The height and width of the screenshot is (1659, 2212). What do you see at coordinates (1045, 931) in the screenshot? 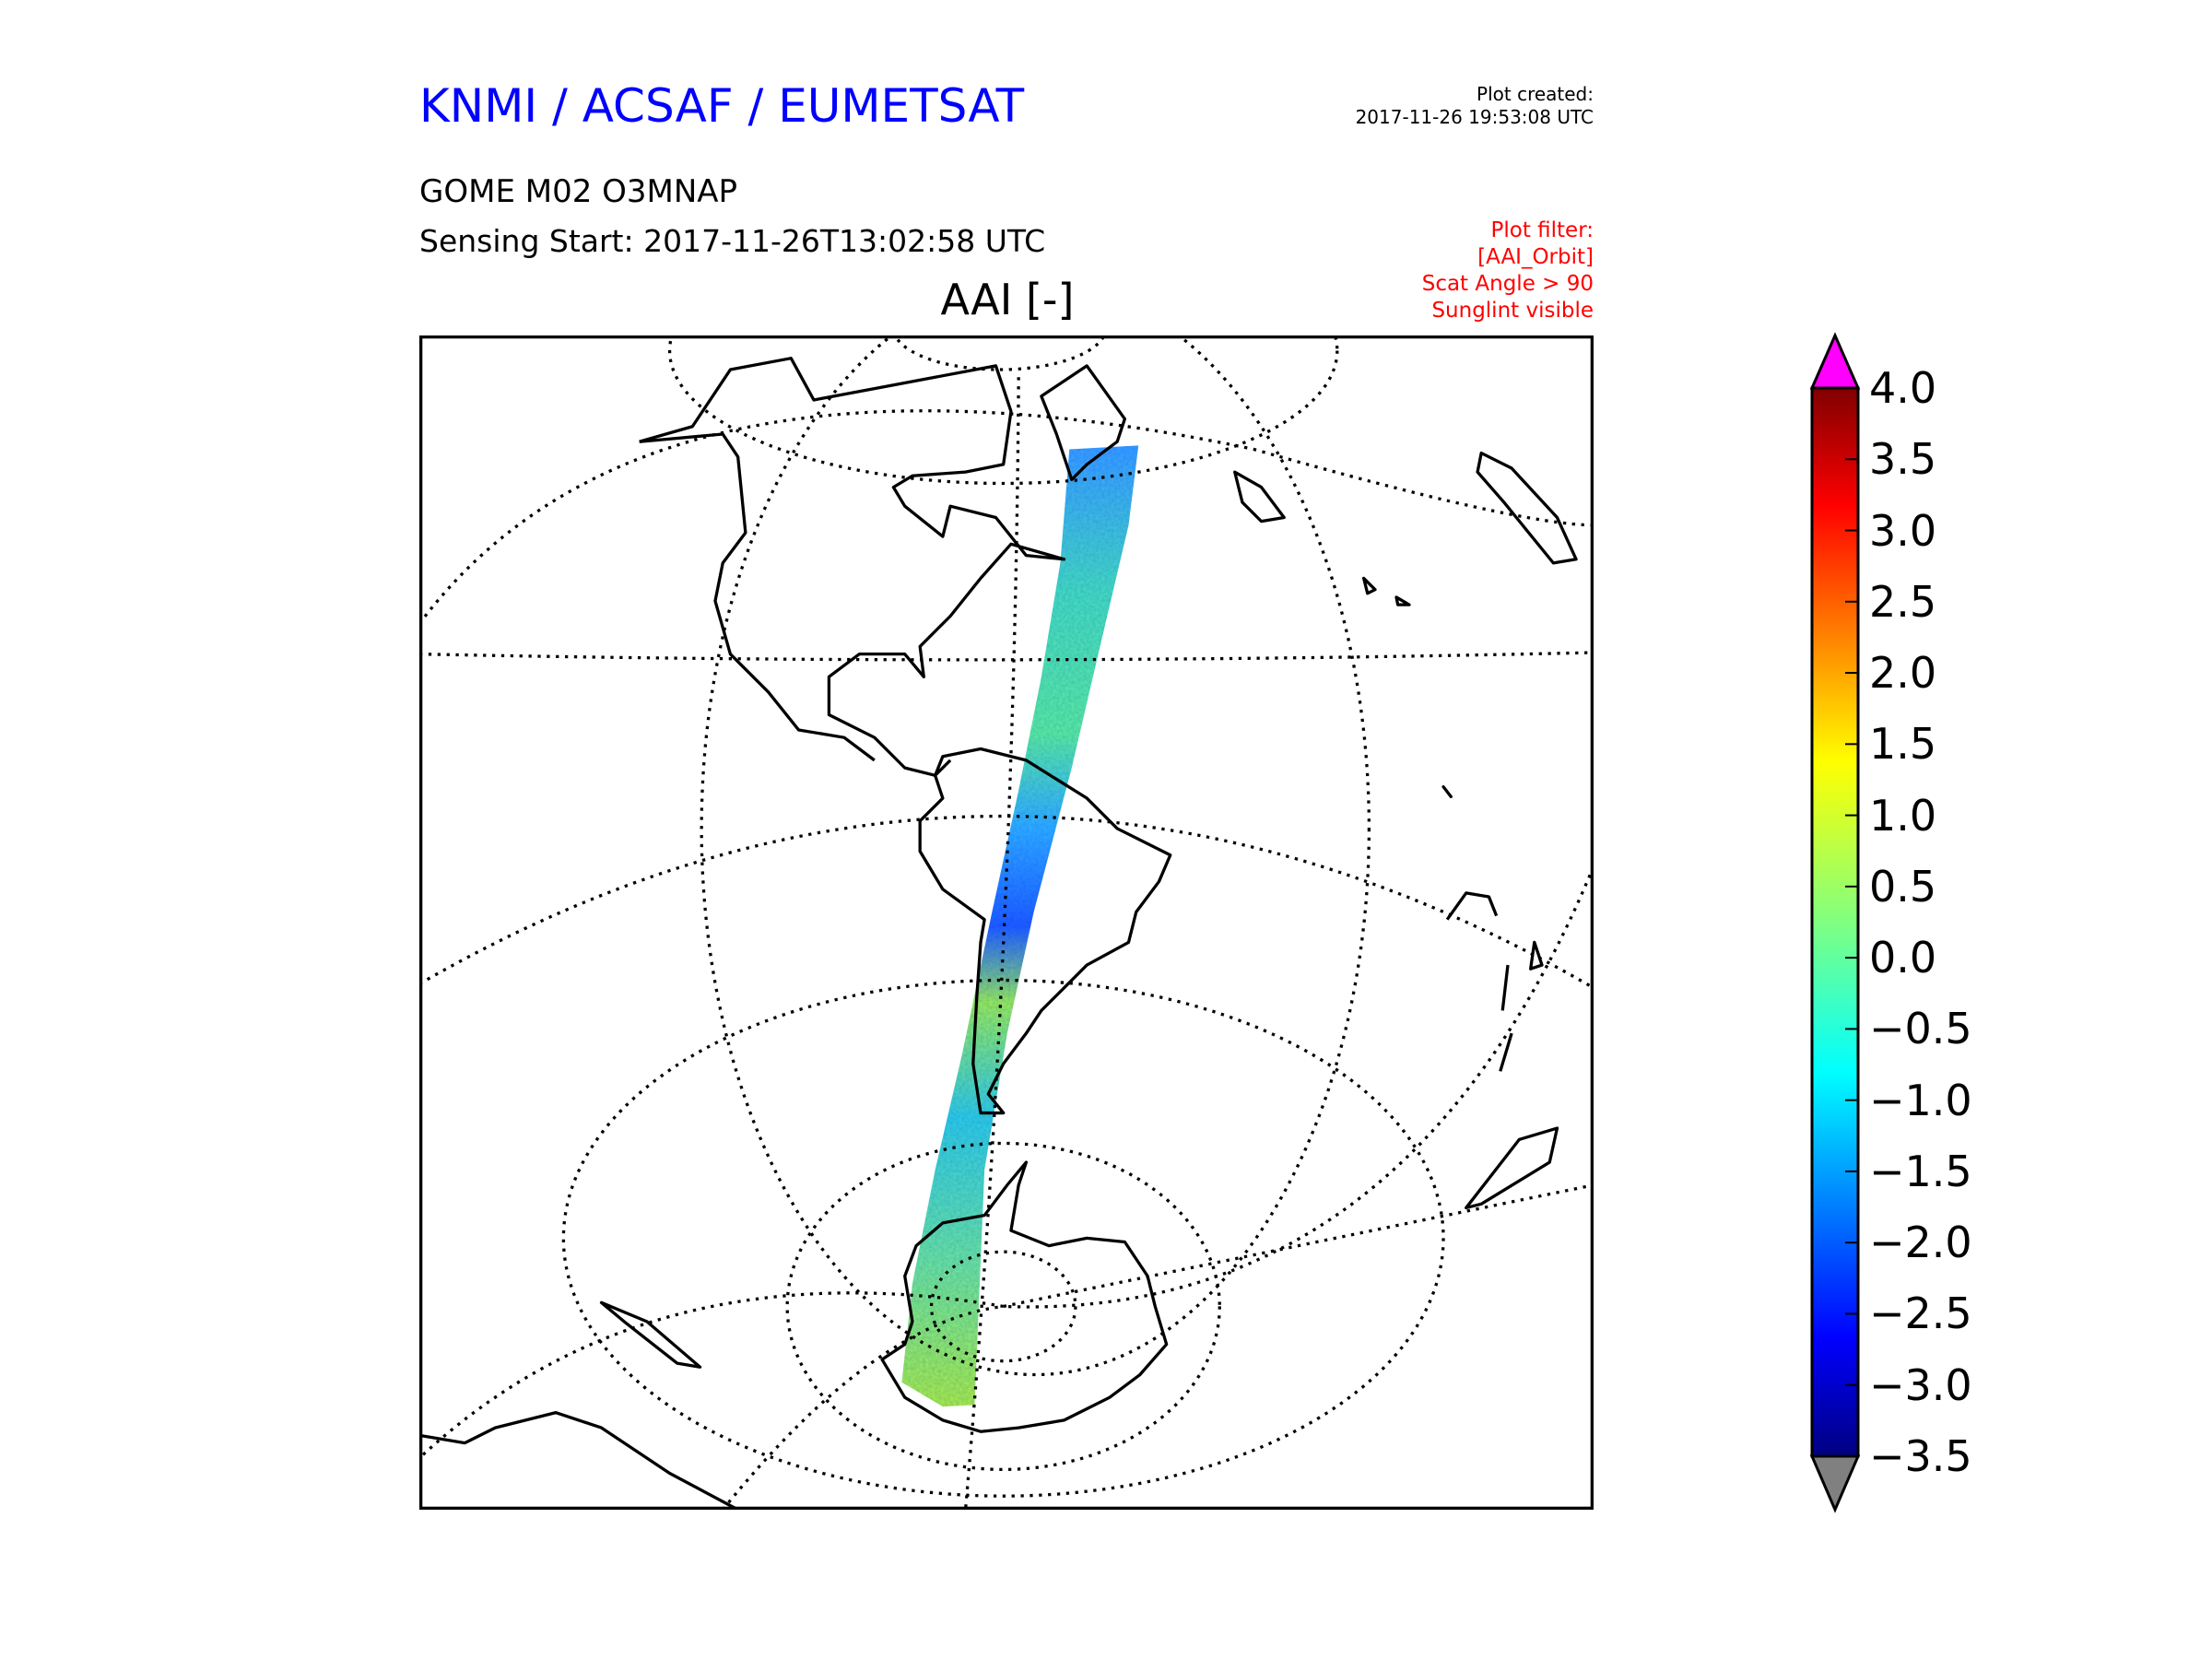
I see `south-america-coast` at bounding box center [1045, 931].